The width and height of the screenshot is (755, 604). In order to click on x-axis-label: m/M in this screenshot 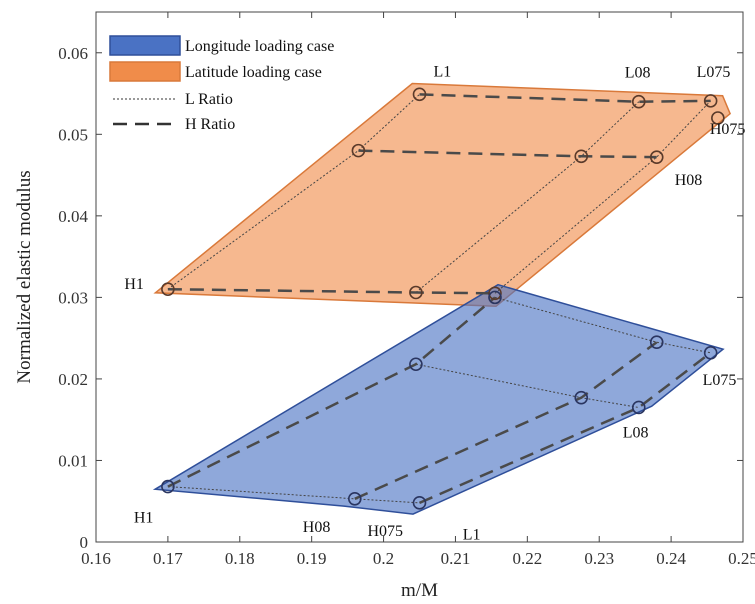, I will do `click(419, 590)`.